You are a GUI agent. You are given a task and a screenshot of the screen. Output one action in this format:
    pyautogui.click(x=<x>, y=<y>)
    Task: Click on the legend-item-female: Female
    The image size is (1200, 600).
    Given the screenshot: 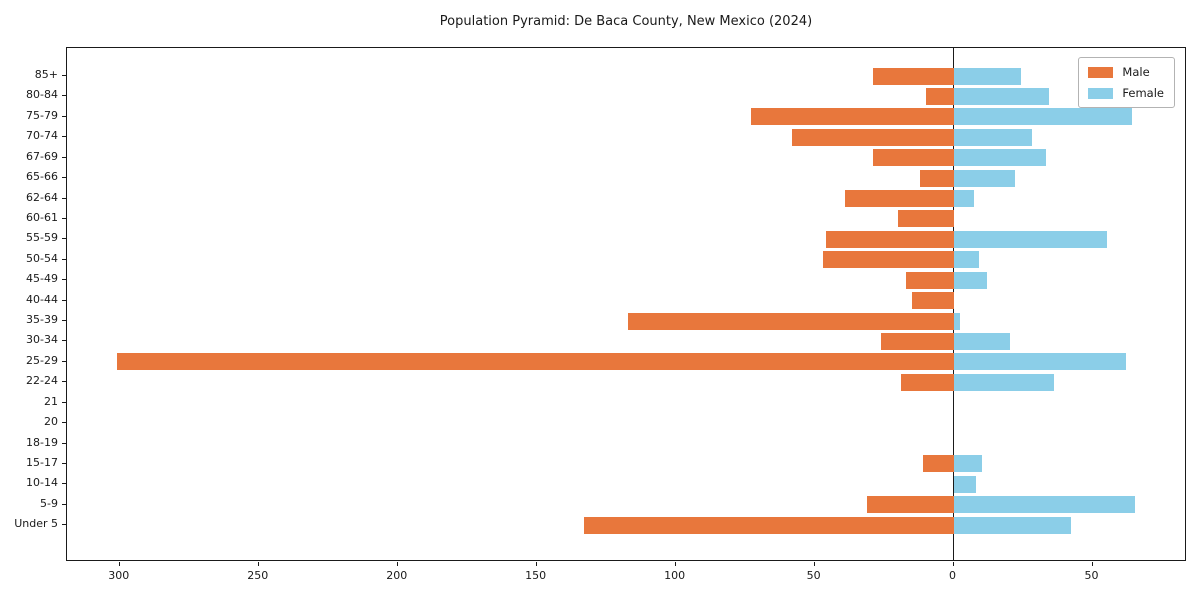 What is the action you would take?
    pyautogui.click(x=1126, y=93)
    